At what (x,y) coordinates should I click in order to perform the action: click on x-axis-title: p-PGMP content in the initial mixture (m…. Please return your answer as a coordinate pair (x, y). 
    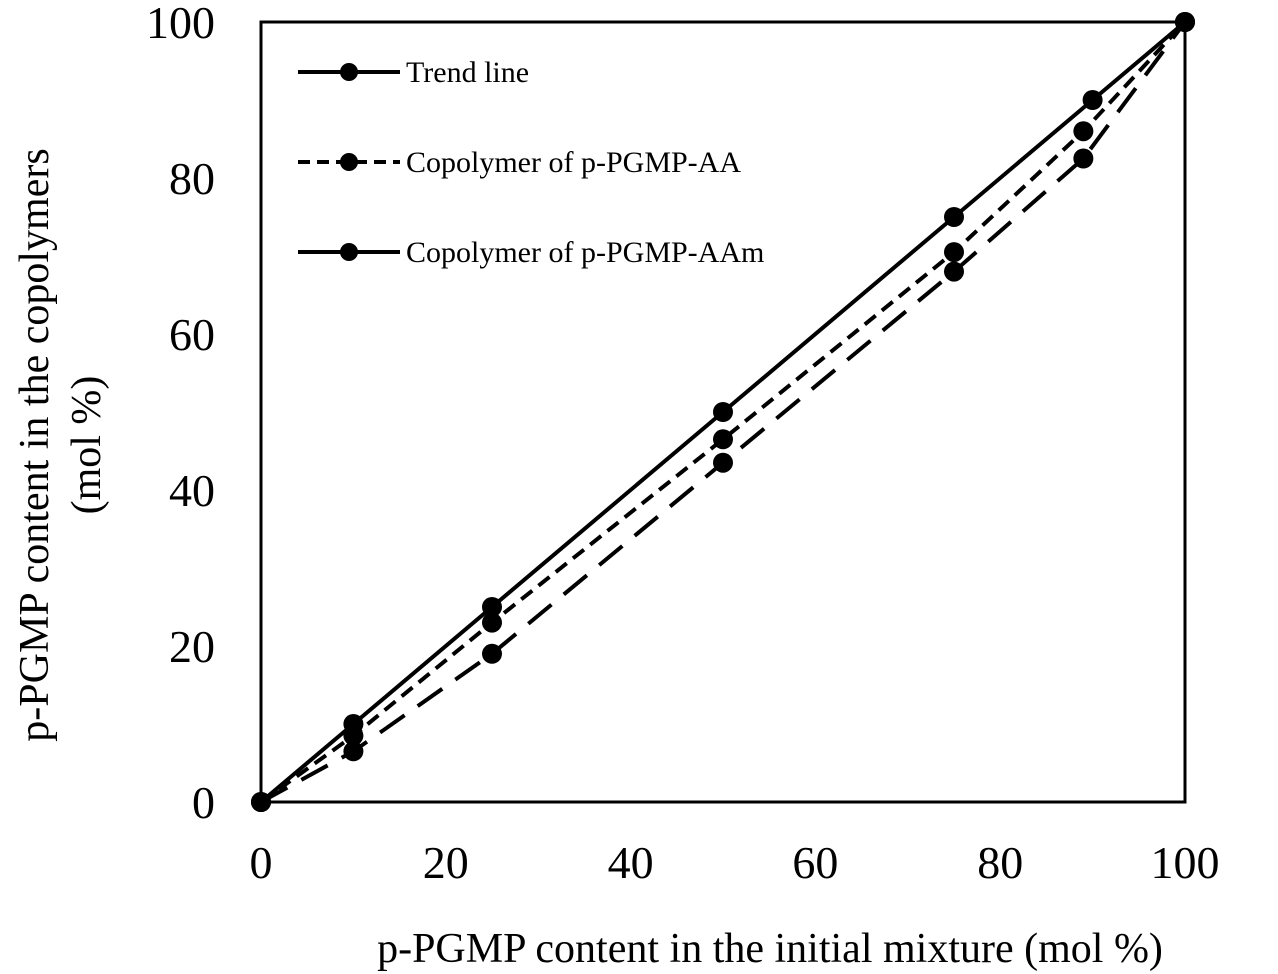
    Looking at the image, I should click on (770, 949).